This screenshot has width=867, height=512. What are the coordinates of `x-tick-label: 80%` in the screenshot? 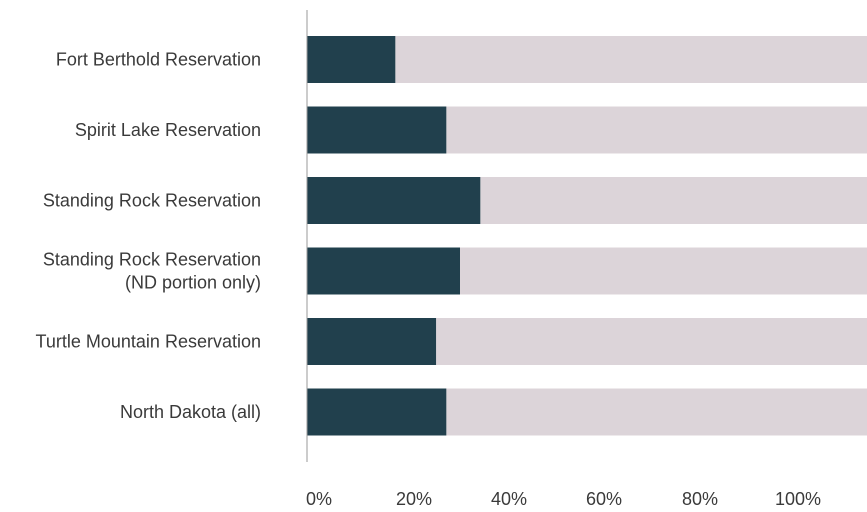 It's located at (700, 499).